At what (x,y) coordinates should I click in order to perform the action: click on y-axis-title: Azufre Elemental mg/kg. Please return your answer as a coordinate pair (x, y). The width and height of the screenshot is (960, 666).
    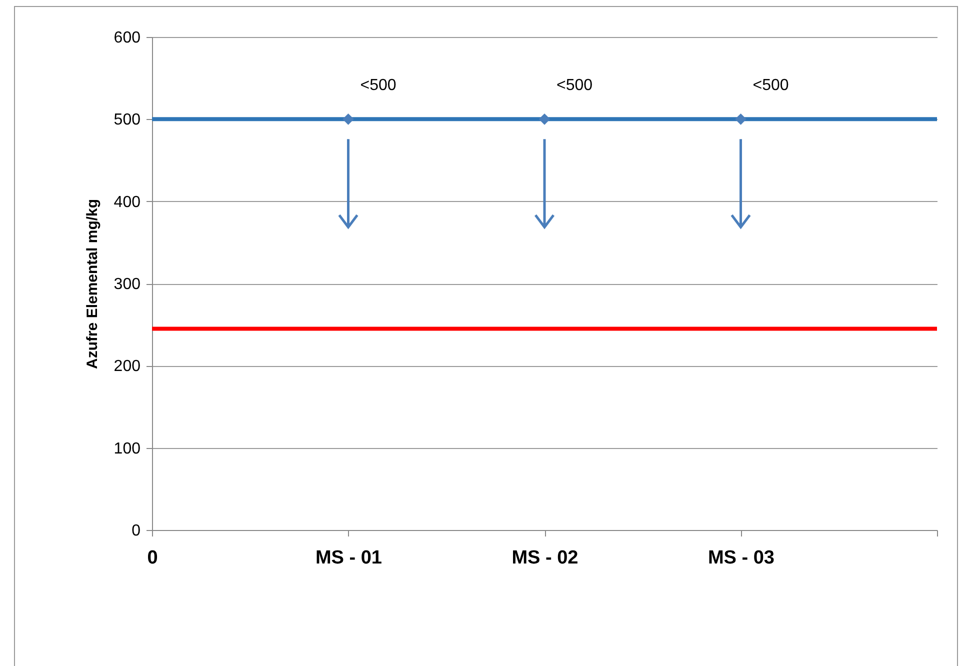
    Looking at the image, I should click on (92, 284).